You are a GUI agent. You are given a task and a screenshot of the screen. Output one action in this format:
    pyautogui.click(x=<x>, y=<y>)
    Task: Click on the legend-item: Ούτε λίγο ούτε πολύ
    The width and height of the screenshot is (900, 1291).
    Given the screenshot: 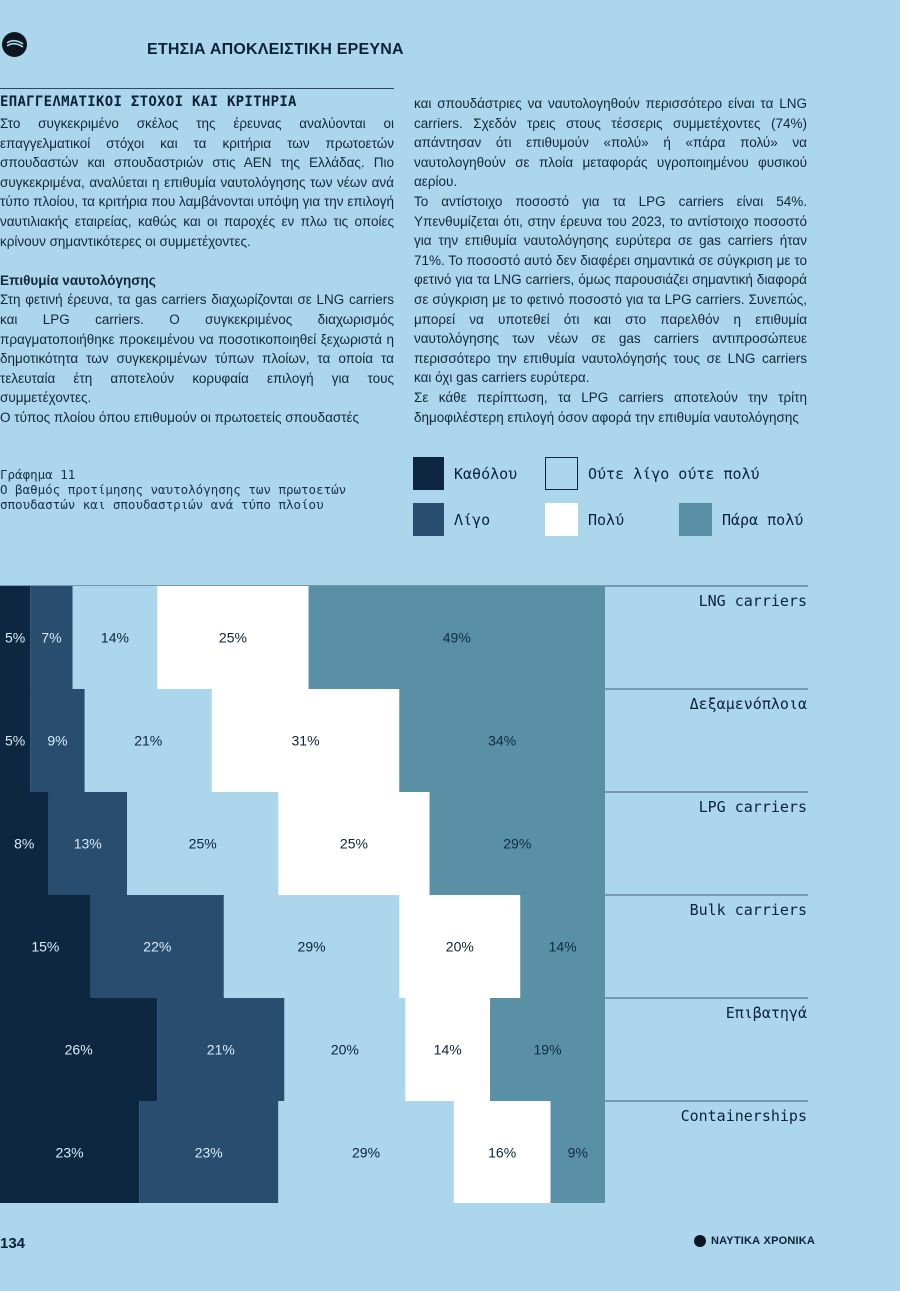 What is the action you would take?
    pyautogui.click(x=652, y=473)
    